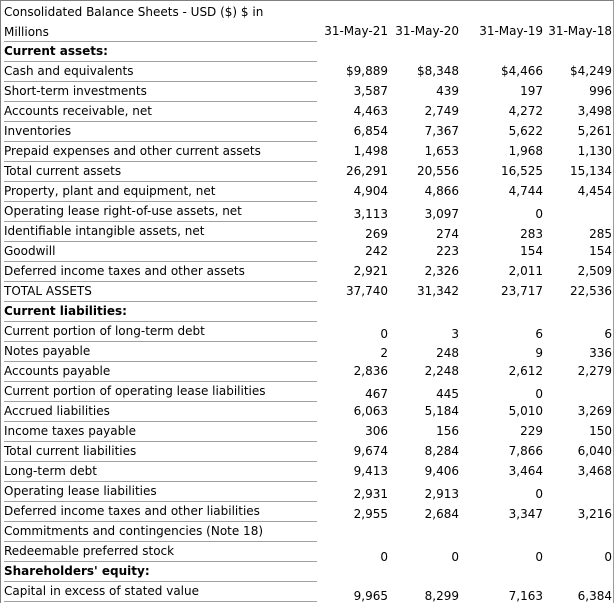 The height and width of the screenshot is (606, 616). What do you see at coordinates (522, 291) in the screenshot?
I see `value-cell: 23,717` at bounding box center [522, 291].